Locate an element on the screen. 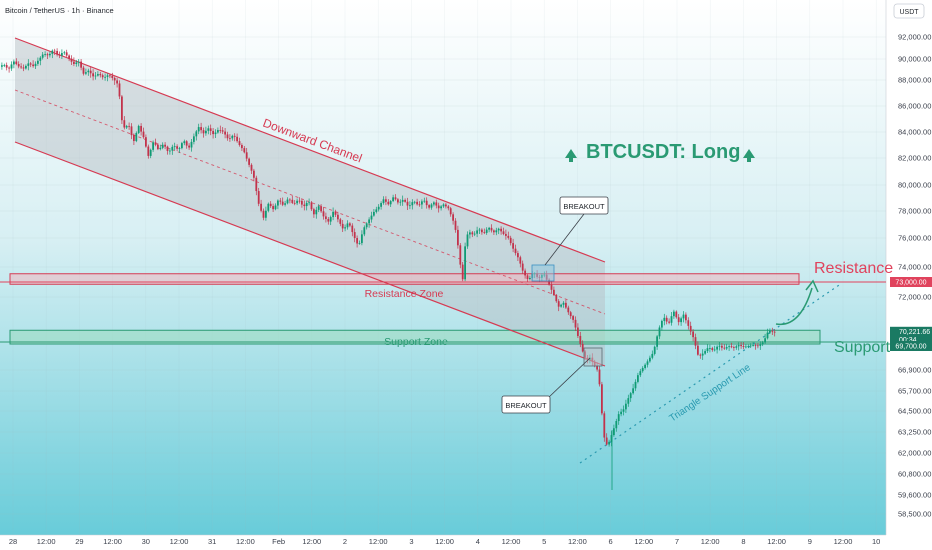  price-tick-label: 76,000.00 is located at coordinates (914, 238).